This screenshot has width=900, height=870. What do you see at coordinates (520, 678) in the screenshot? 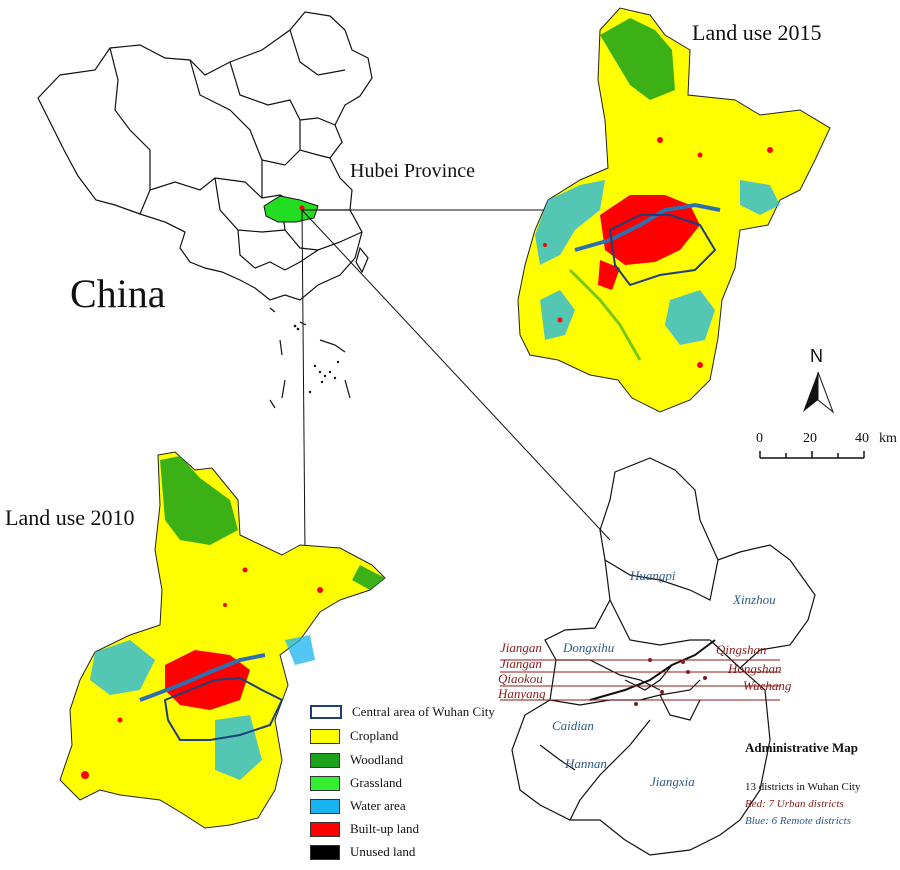
I see `district-qiaokou: Qiaokou` at bounding box center [520, 678].